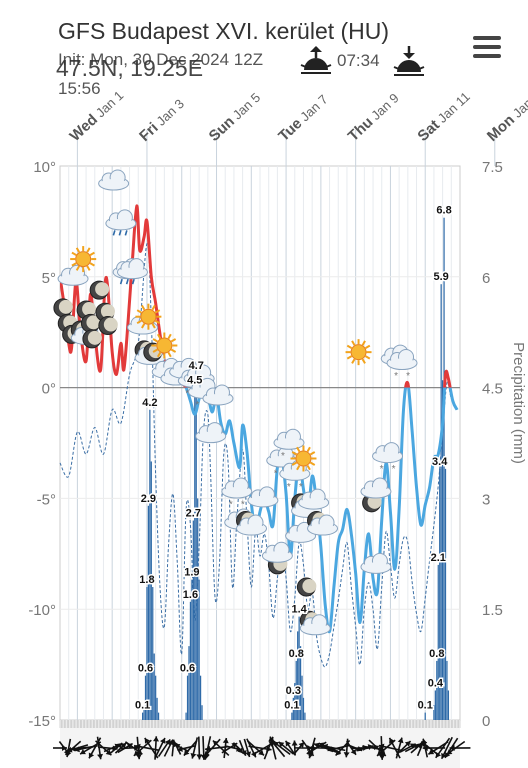 This screenshot has height=768, width=528. What do you see at coordinates (438, 558) in the screenshot?
I see `precip-value-label: 2.1` at bounding box center [438, 558].